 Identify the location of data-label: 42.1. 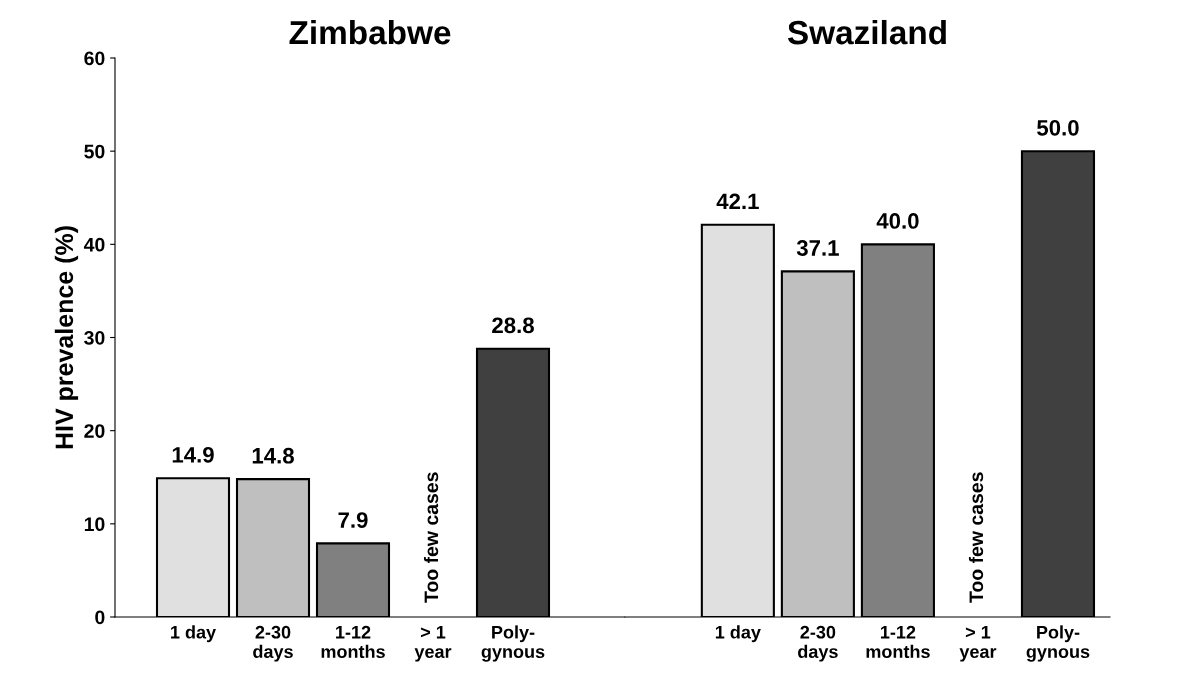
(737, 201).